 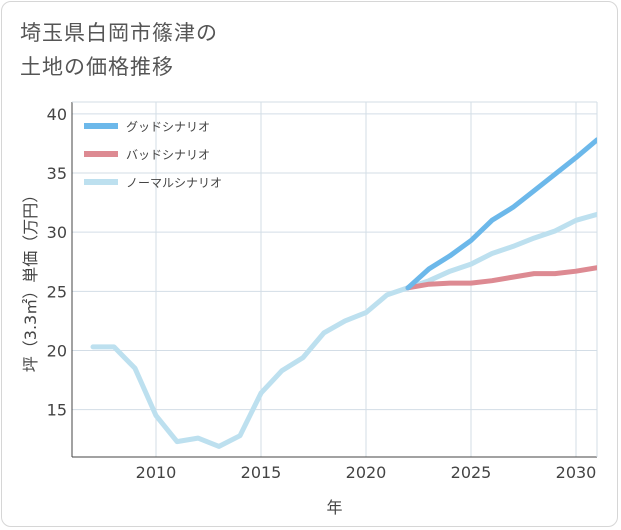 I want to click on y-axis-label: 坪（3.3㎡）単価（万円）, so click(x=30, y=279).